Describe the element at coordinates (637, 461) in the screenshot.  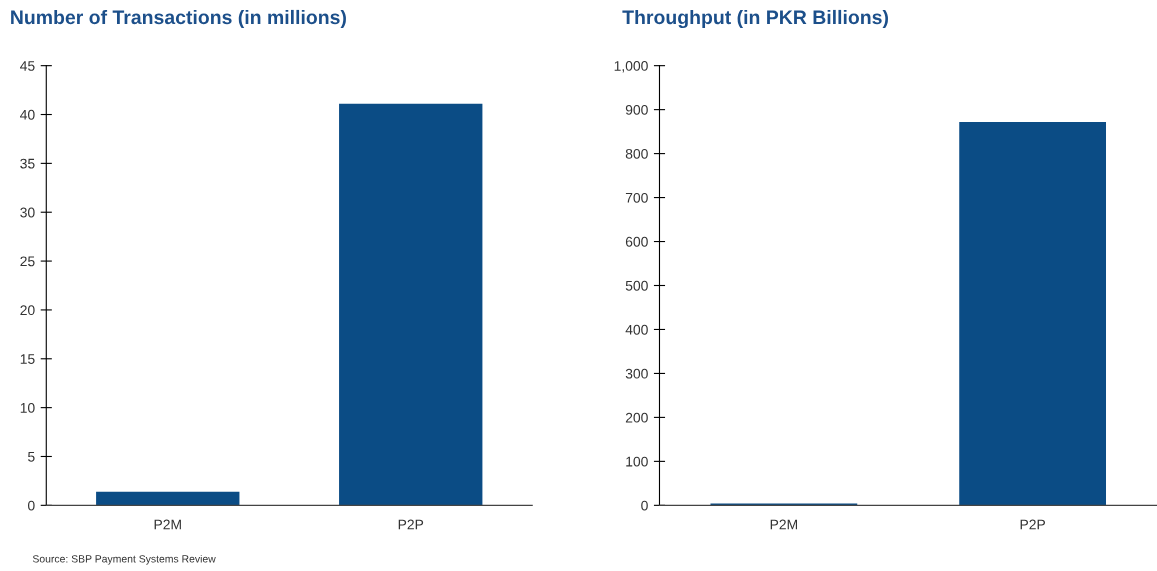
I see `y-tick-label: 100` at that location.